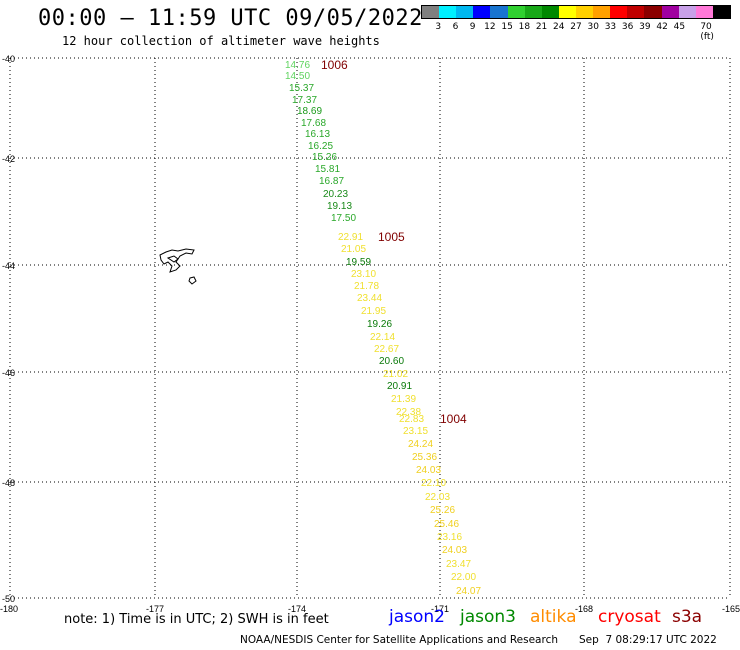  Describe the element at coordinates (417, 617) in the screenshot. I see `legend-jason2: jason2` at that location.